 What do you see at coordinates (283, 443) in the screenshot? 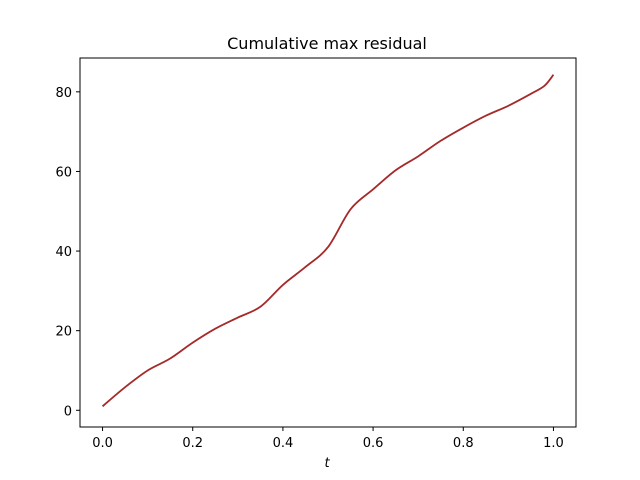
I see `x-tick-label: 0.4` at bounding box center [283, 443].